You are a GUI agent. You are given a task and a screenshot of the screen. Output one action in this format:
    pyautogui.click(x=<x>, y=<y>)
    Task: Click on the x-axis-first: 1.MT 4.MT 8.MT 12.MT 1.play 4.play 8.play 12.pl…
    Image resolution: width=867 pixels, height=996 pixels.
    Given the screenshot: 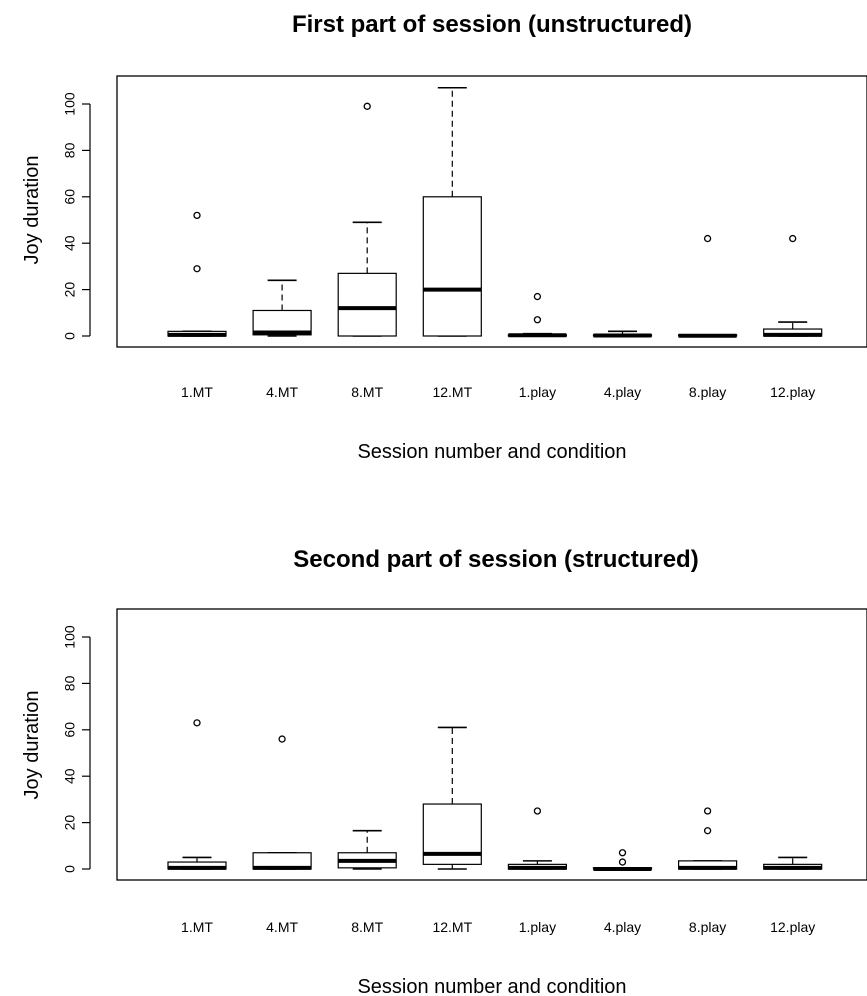 What is the action you would take?
    pyautogui.click(x=498, y=392)
    